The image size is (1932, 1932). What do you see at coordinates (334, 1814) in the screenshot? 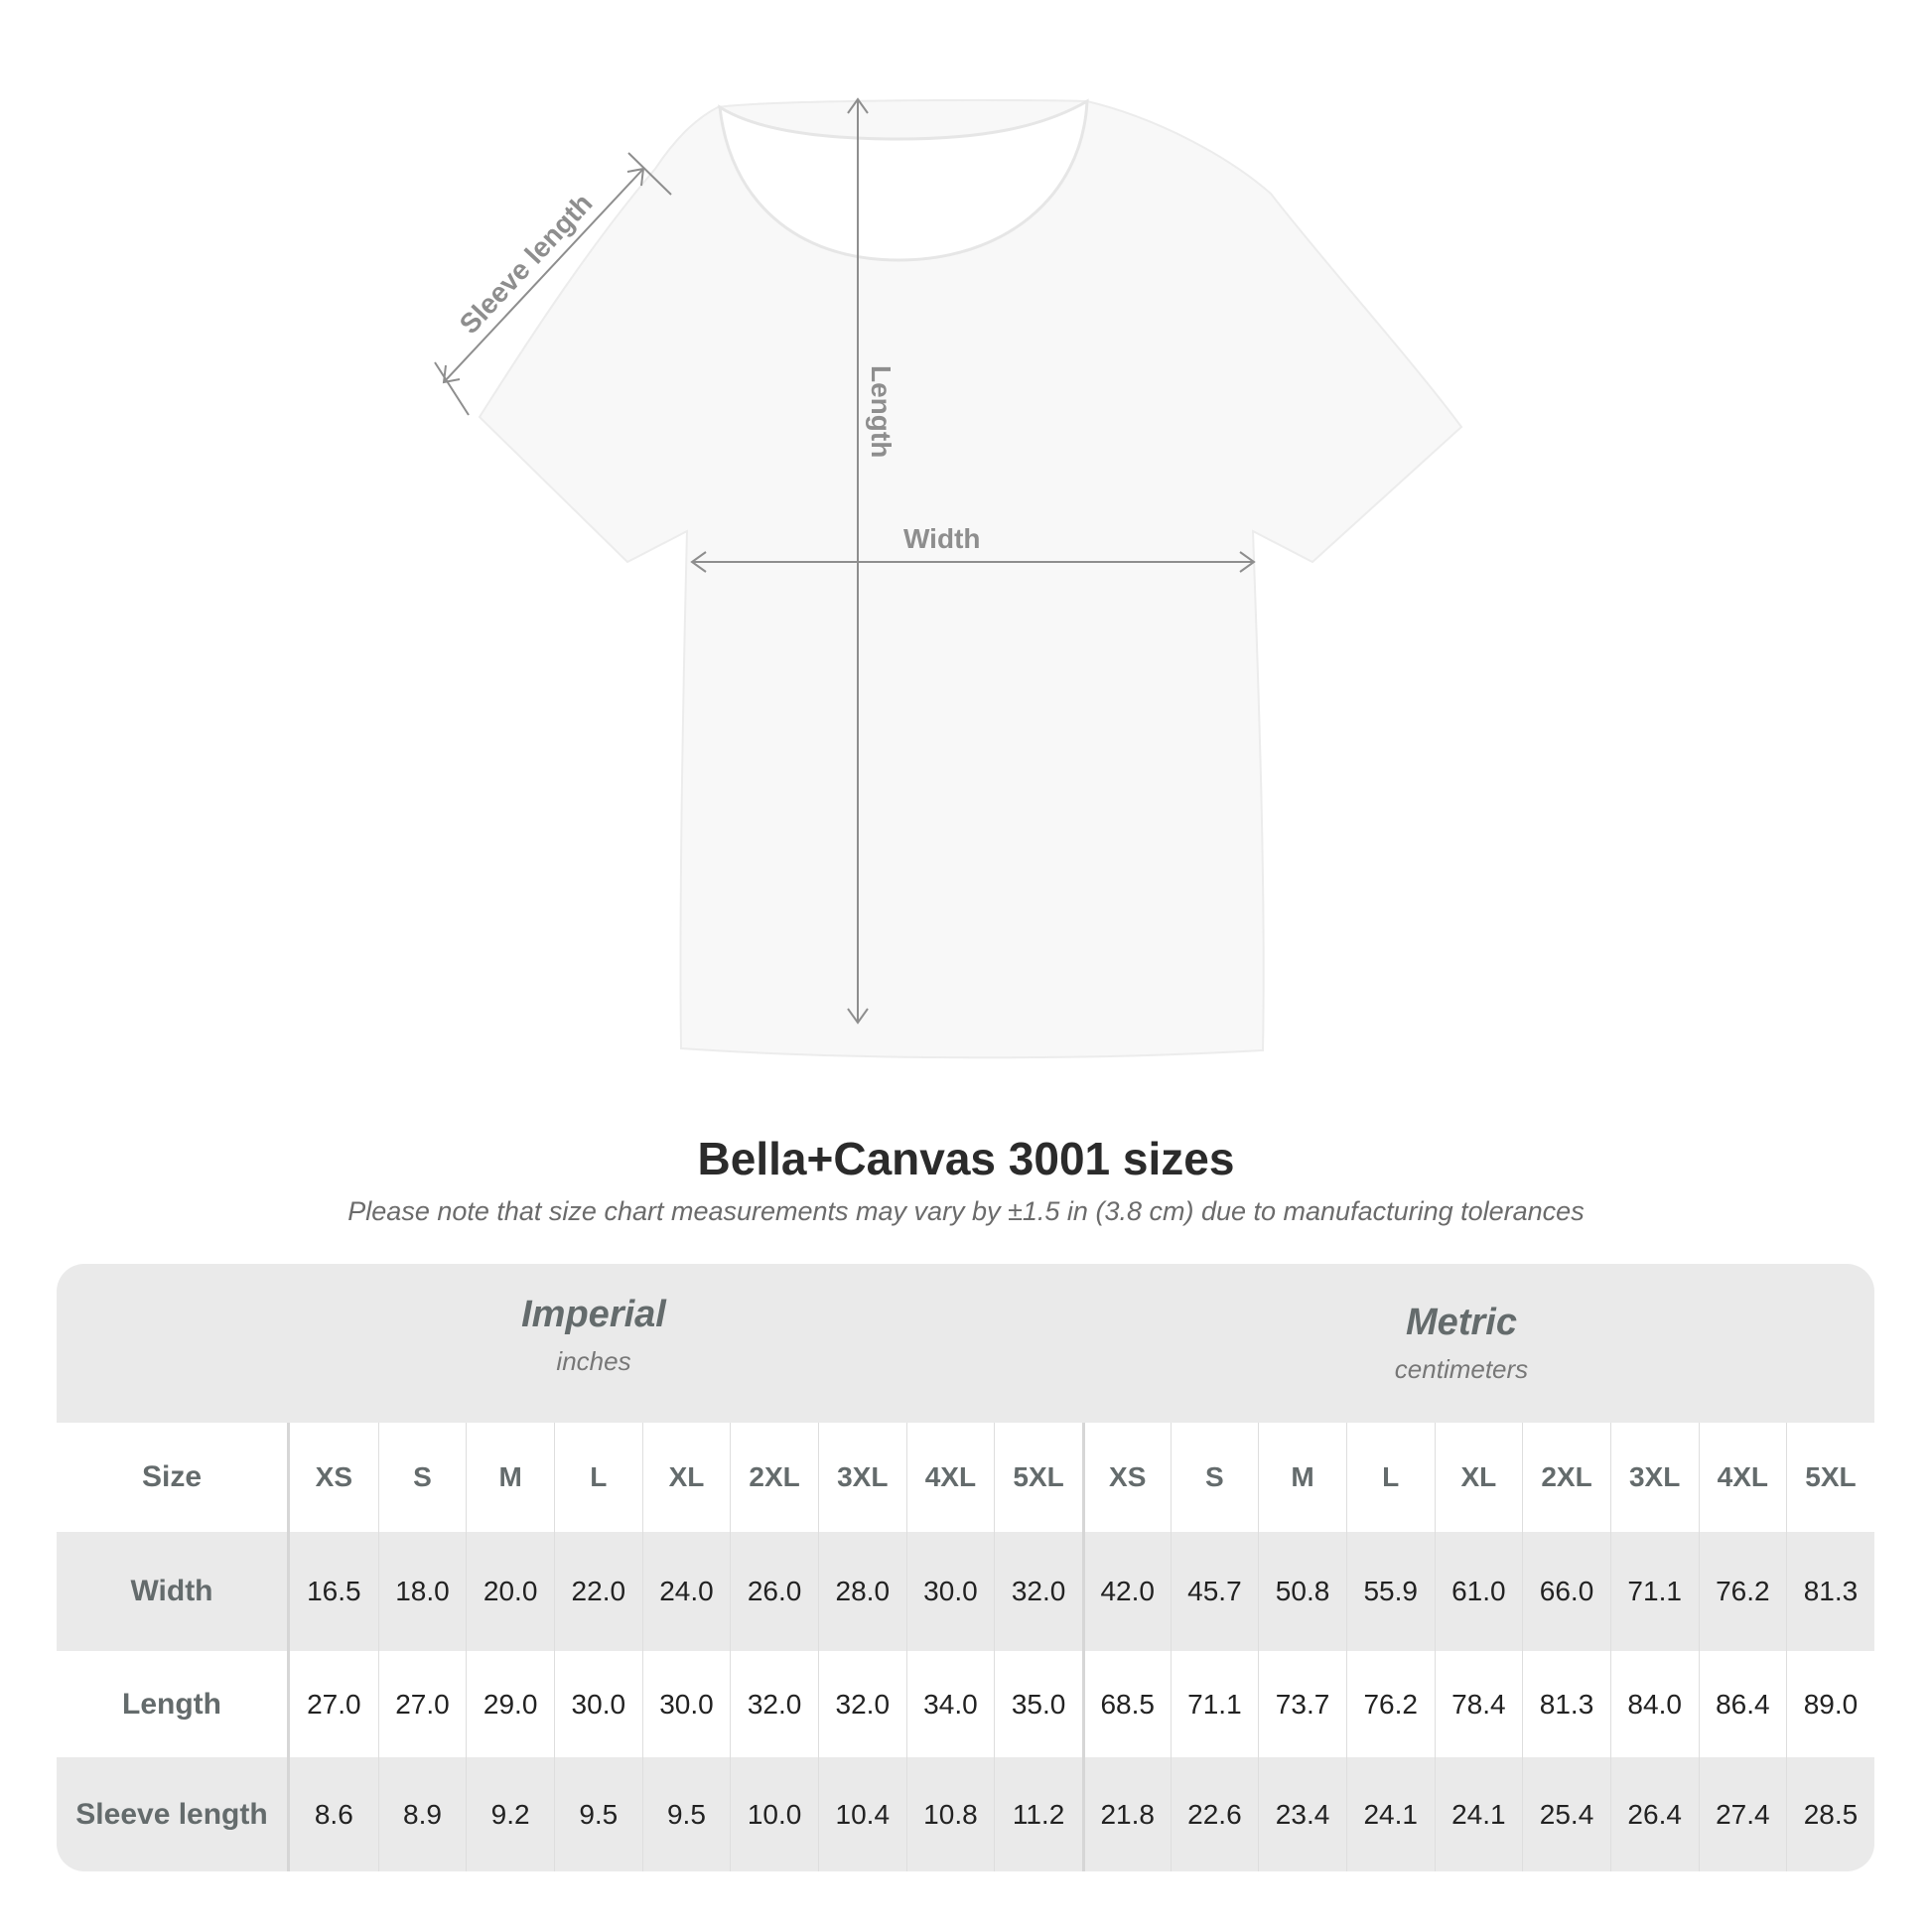
I see `table-cell: 8.6` at bounding box center [334, 1814].